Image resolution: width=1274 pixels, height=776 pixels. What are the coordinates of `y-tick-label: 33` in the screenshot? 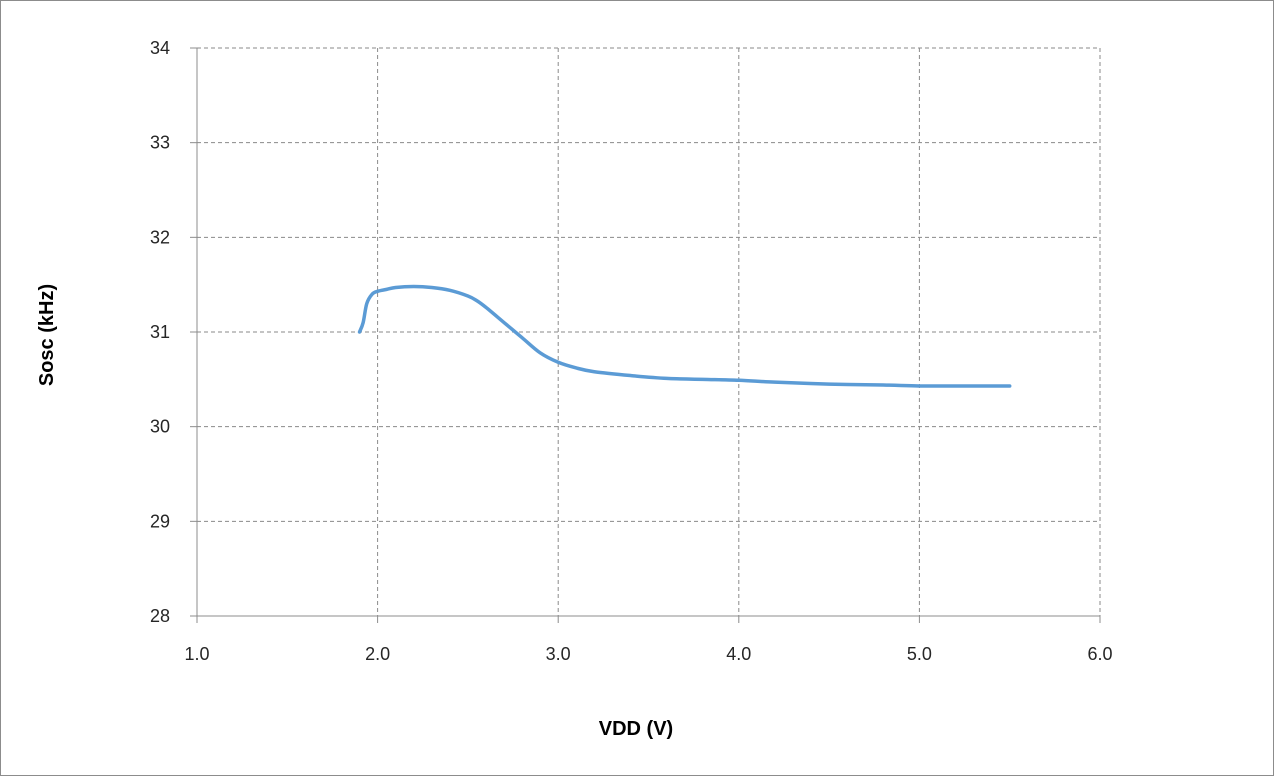 It's located at (160, 143).